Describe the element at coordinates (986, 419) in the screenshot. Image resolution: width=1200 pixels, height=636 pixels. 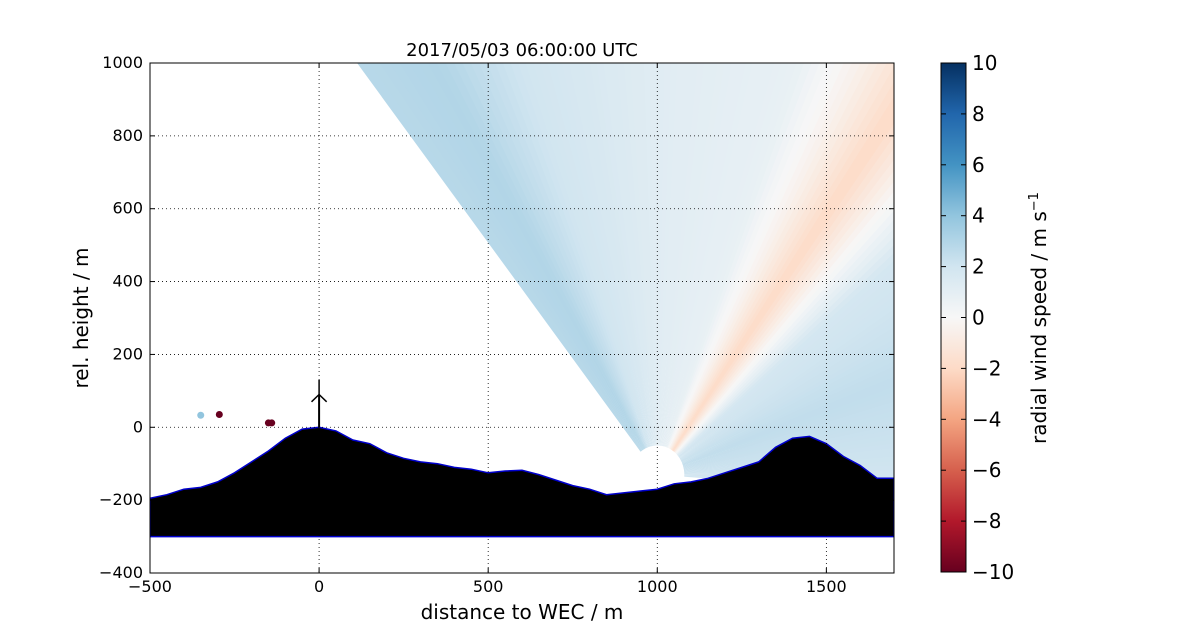
I see `colorbar-tick-label: −4` at that location.